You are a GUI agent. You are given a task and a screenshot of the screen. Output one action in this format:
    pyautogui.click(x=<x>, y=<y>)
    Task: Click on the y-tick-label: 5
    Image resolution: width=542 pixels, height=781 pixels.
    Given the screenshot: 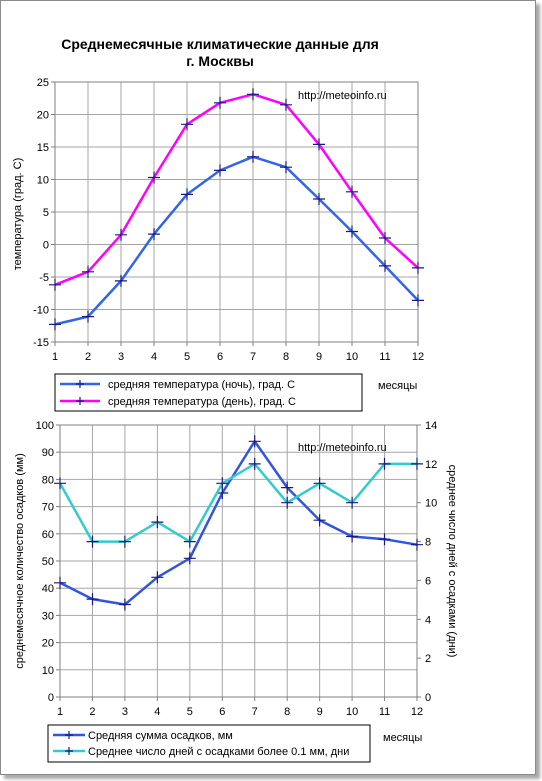 What is the action you would take?
    pyautogui.click(x=46, y=213)
    